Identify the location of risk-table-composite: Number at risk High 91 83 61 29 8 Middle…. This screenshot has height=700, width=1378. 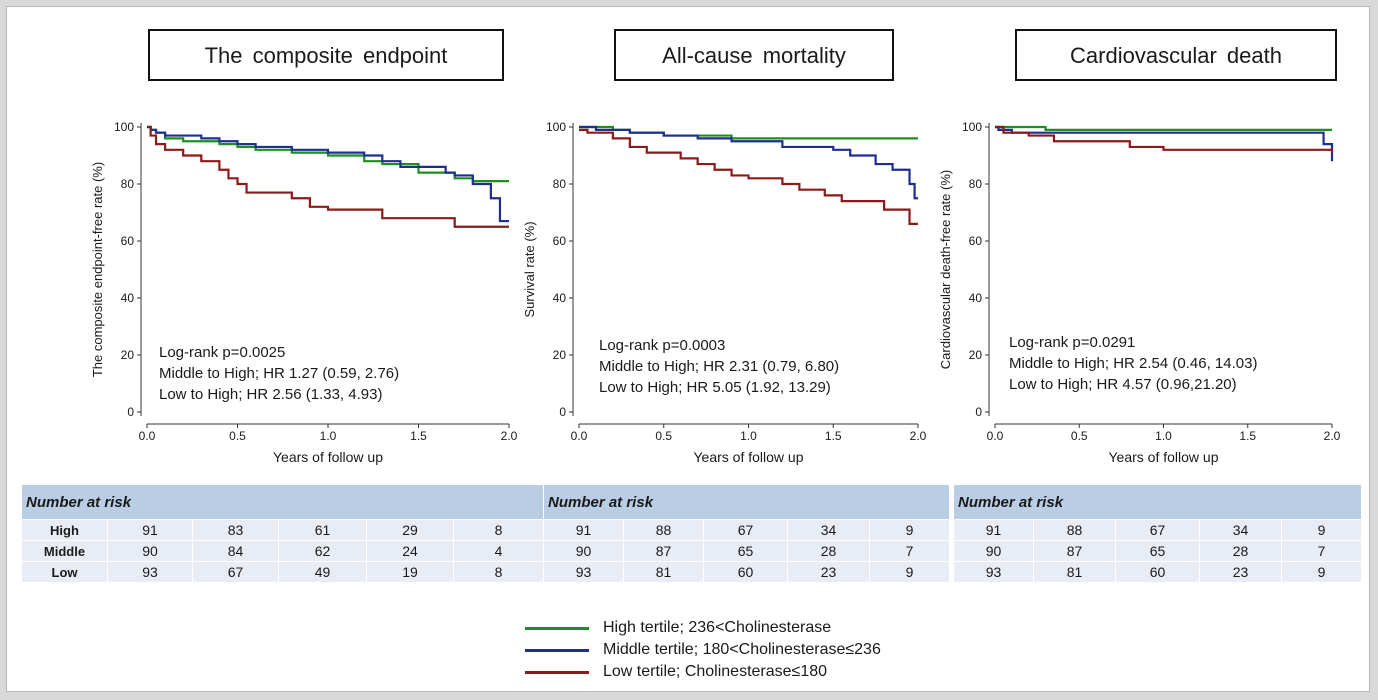
(282, 533).